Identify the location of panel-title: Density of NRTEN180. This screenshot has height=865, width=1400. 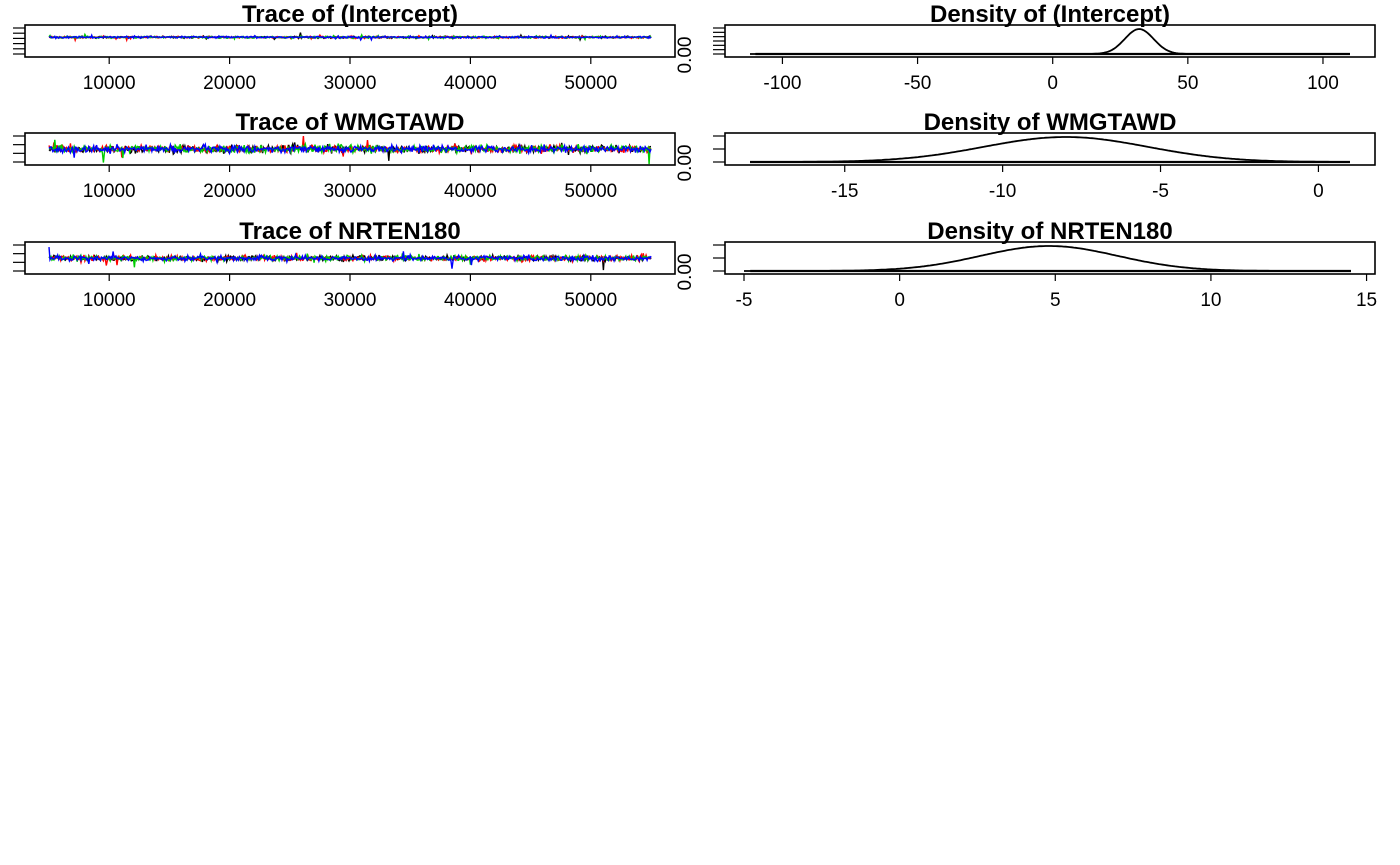
(1049, 231).